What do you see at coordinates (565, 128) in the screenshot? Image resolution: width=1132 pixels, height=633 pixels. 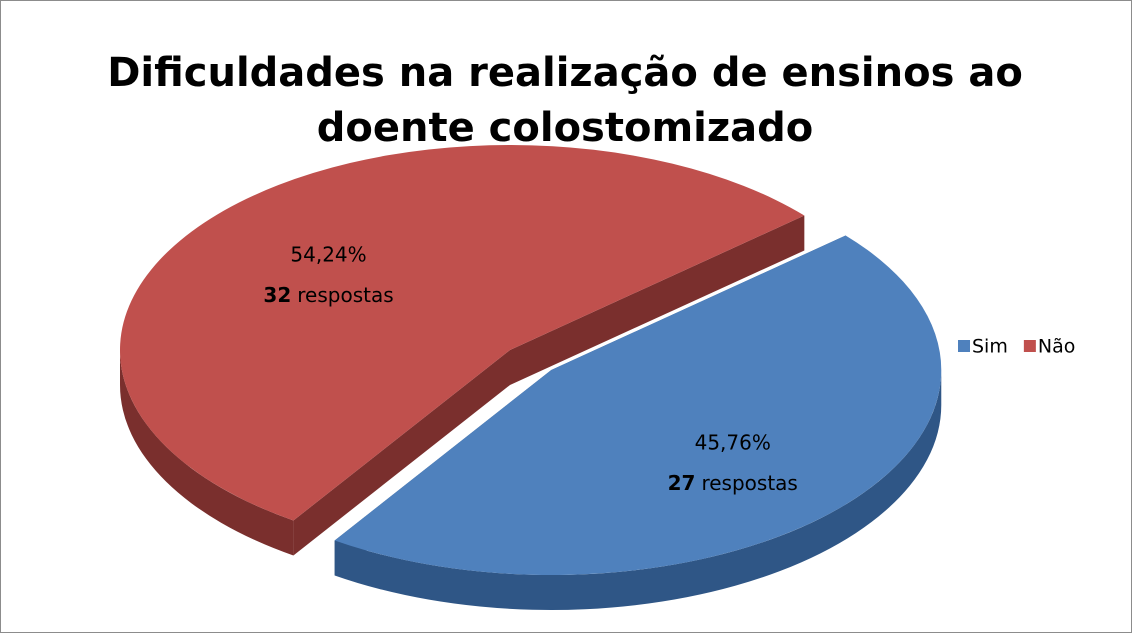 I see `chart-title-line-2: doente colostomizado` at bounding box center [565, 128].